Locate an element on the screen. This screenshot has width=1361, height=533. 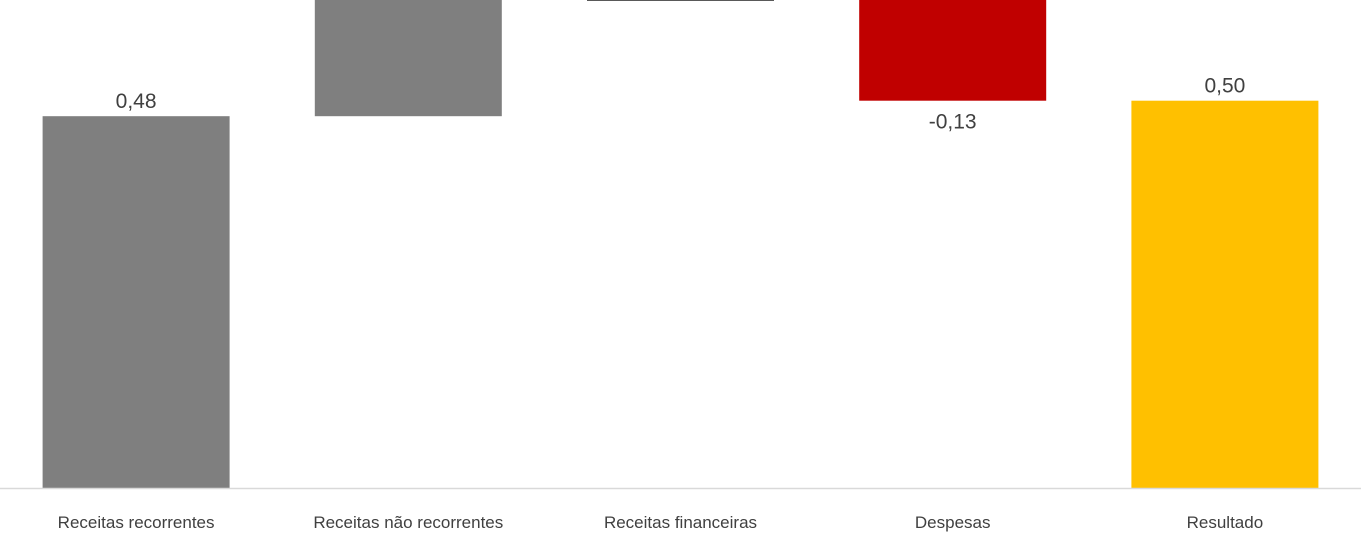
category-label-1: Receitas recorrentes is located at coordinates (136, 522).